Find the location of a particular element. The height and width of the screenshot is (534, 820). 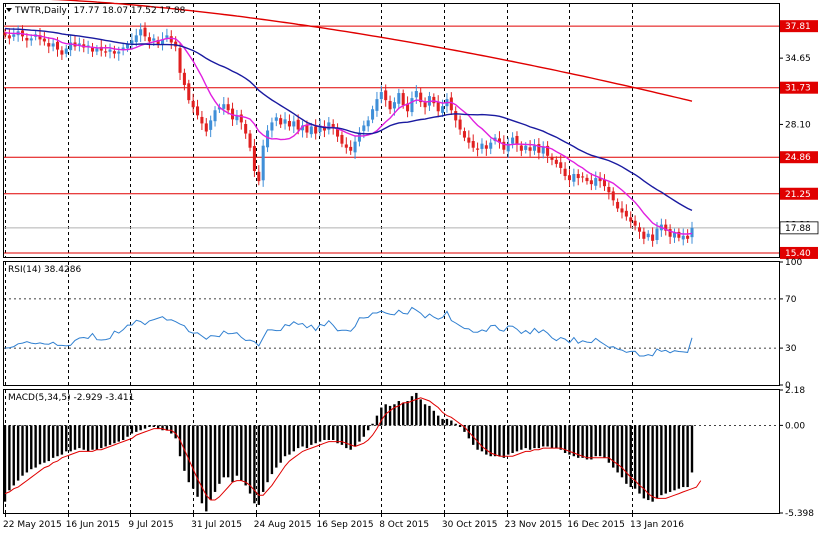

price-y-tick-label: 34.65 is located at coordinates (798, 59).